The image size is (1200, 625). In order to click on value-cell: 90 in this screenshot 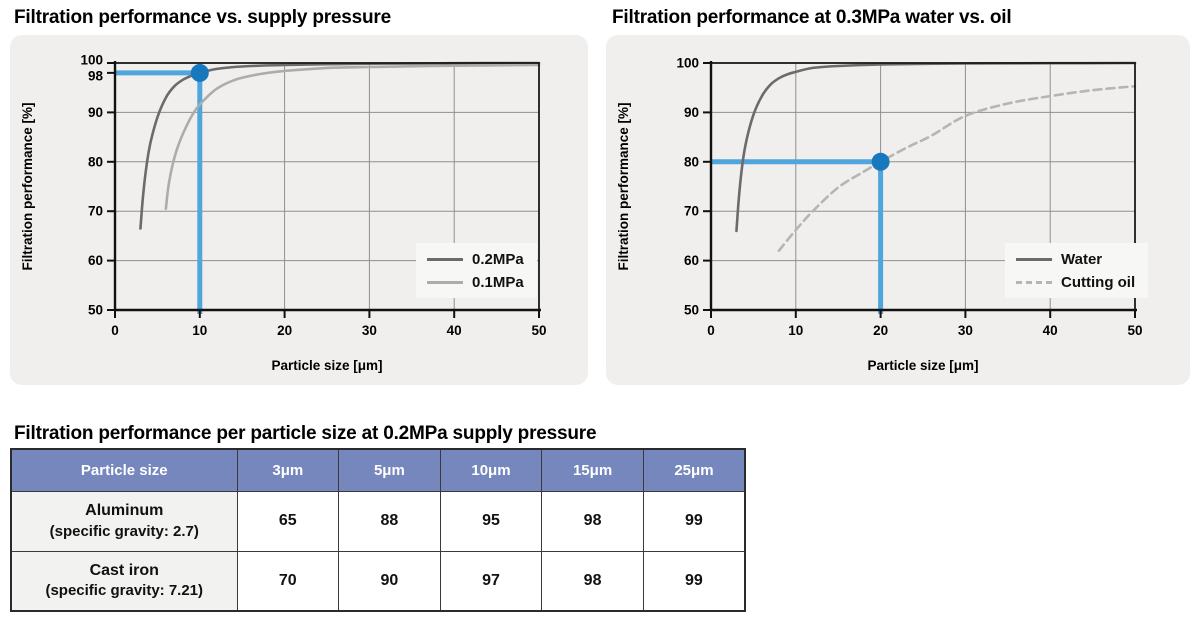, I will do `click(389, 581)`.